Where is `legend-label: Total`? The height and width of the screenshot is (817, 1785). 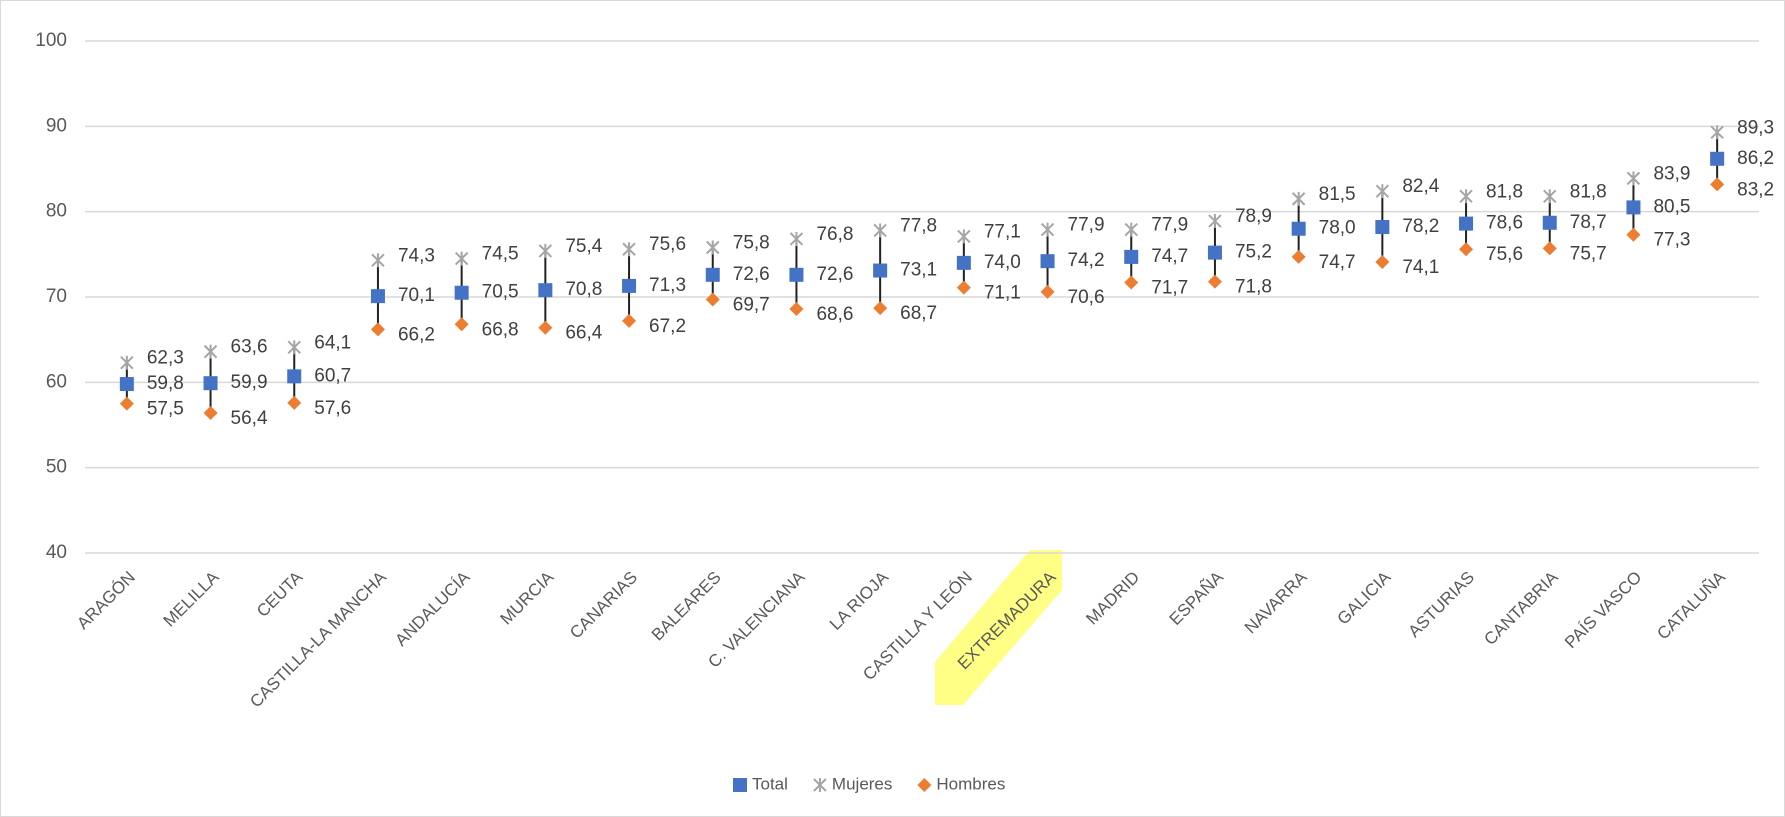
legend-label: Total is located at coordinates (770, 783).